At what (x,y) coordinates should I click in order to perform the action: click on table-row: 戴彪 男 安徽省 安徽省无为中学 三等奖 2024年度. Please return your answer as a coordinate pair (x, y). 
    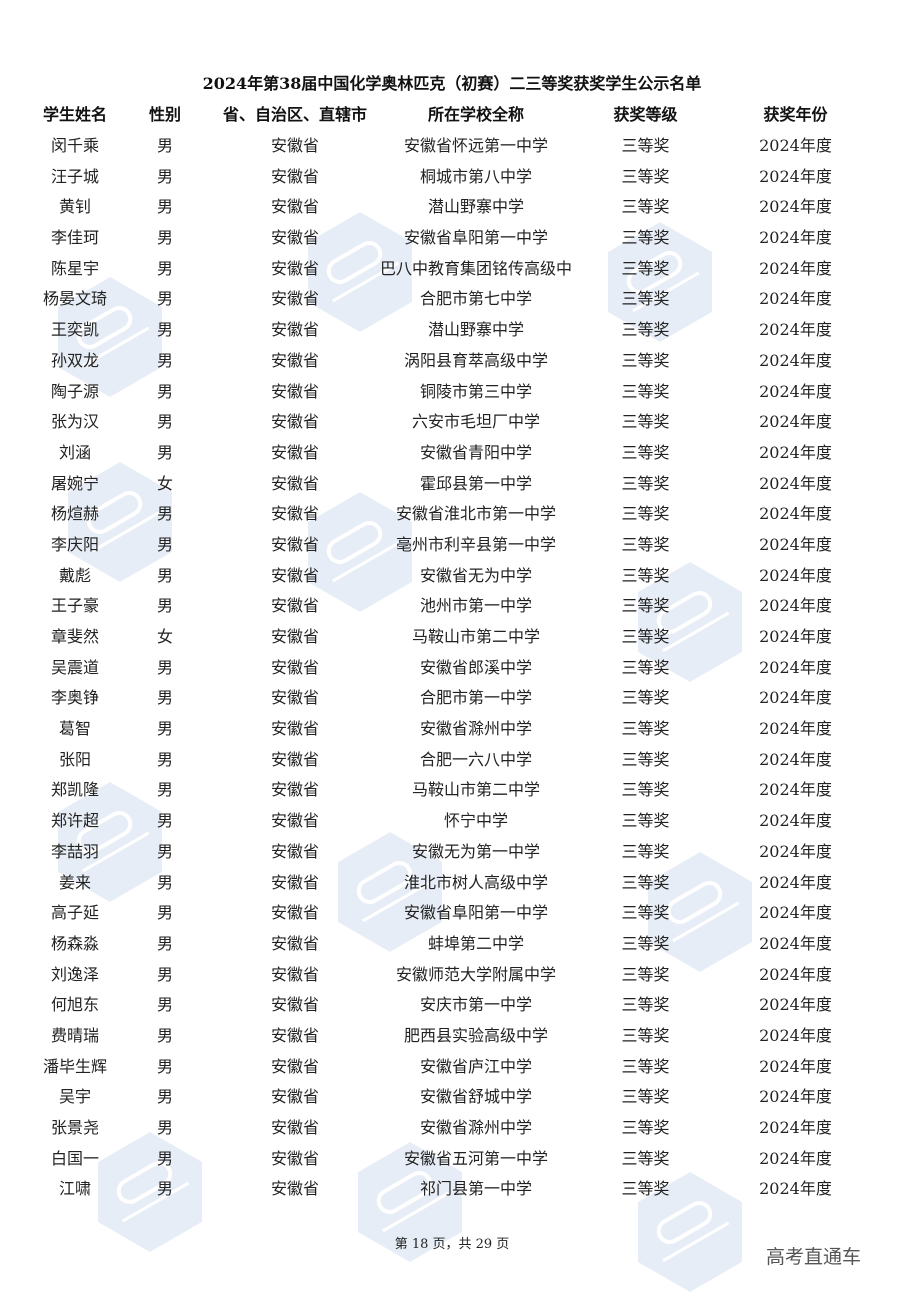
    Looking at the image, I should click on (451, 573).